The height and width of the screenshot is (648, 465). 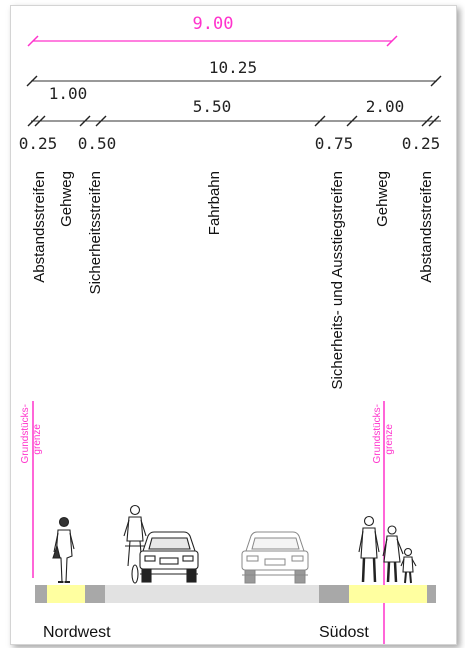 What do you see at coordinates (334, 143) in the screenshot?
I see `dimension-label-0-75: 0.75` at bounding box center [334, 143].